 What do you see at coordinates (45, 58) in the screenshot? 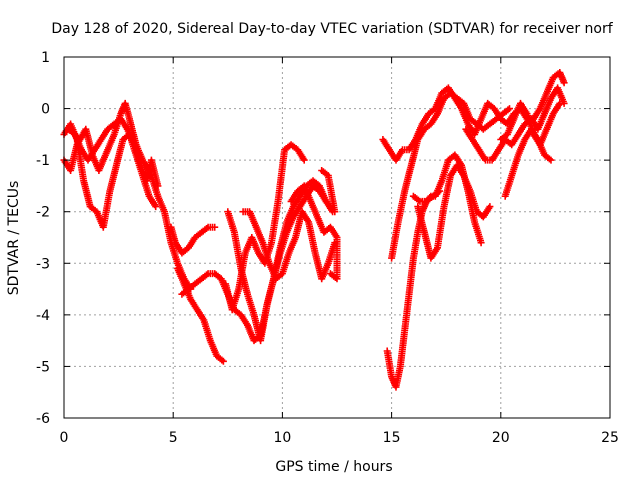
I see `y-tick-label: 1` at bounding box center [45, 58].